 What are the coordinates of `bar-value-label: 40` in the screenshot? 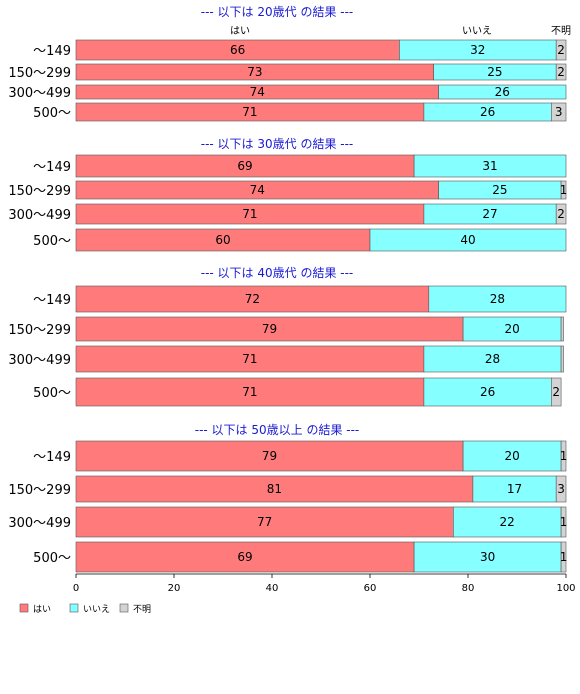 It's located at (467, 240).